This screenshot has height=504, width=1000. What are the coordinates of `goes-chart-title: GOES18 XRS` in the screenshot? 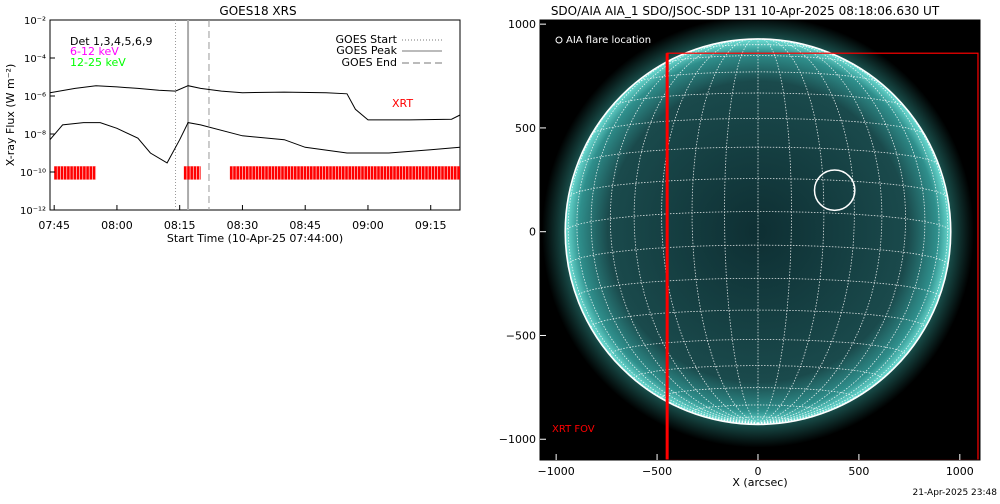 It's located at (257, 11).